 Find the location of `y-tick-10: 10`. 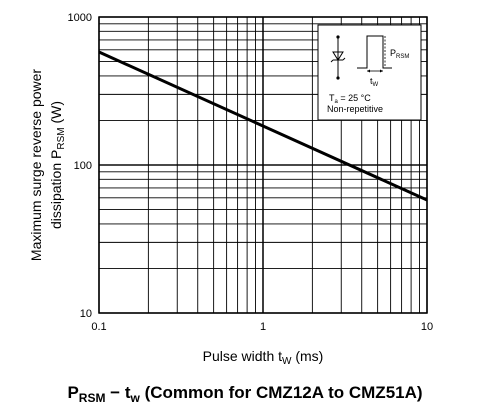

y-tick-10: 10 is located at coordinates (86, 314).